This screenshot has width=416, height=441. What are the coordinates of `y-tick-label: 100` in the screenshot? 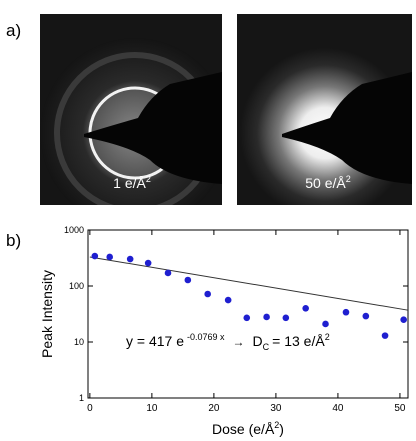 It's located at (76, 286).